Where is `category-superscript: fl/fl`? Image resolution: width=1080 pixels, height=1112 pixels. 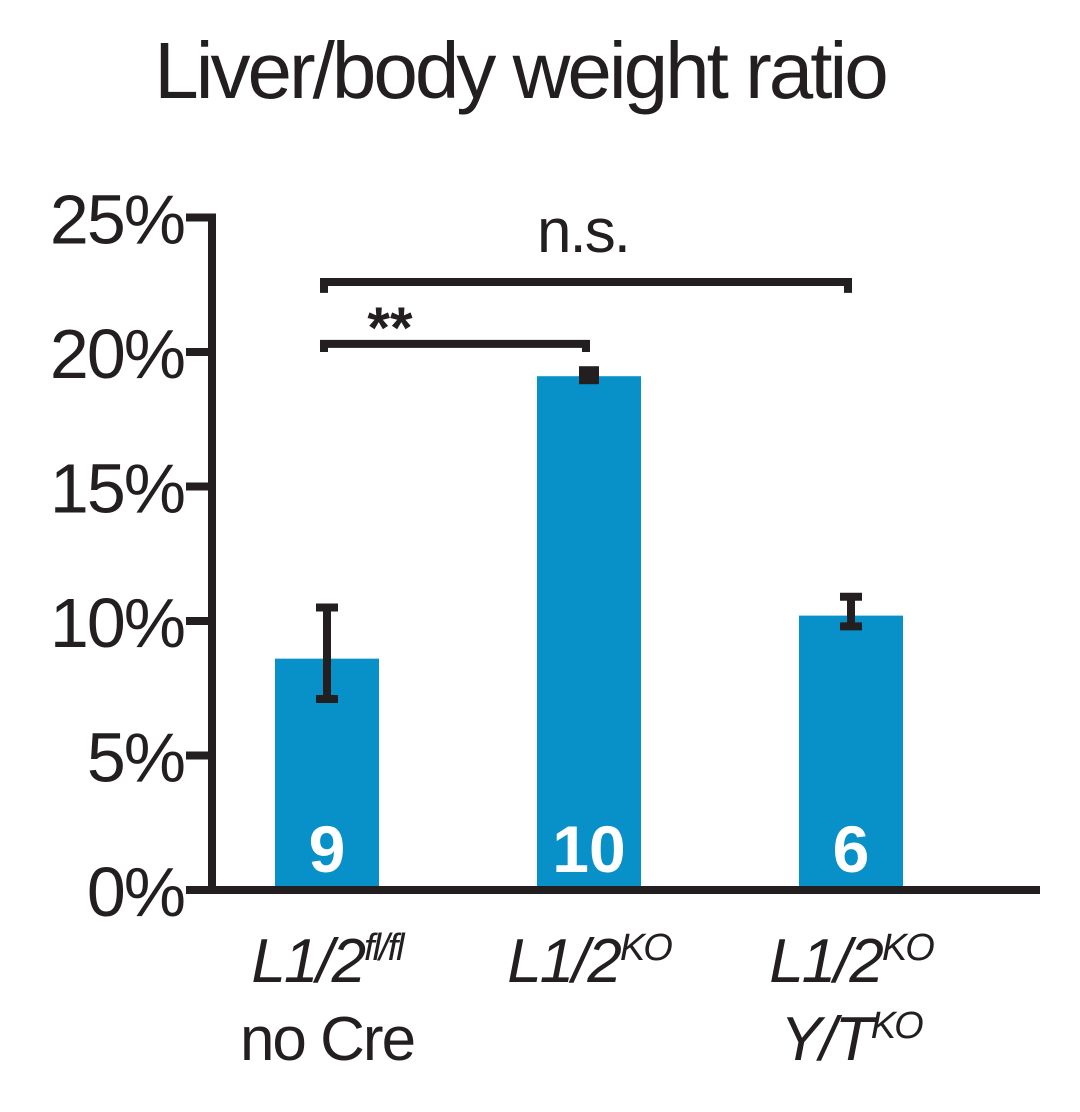
category-superscript: fl/fl is located at coordinates (385, 948).